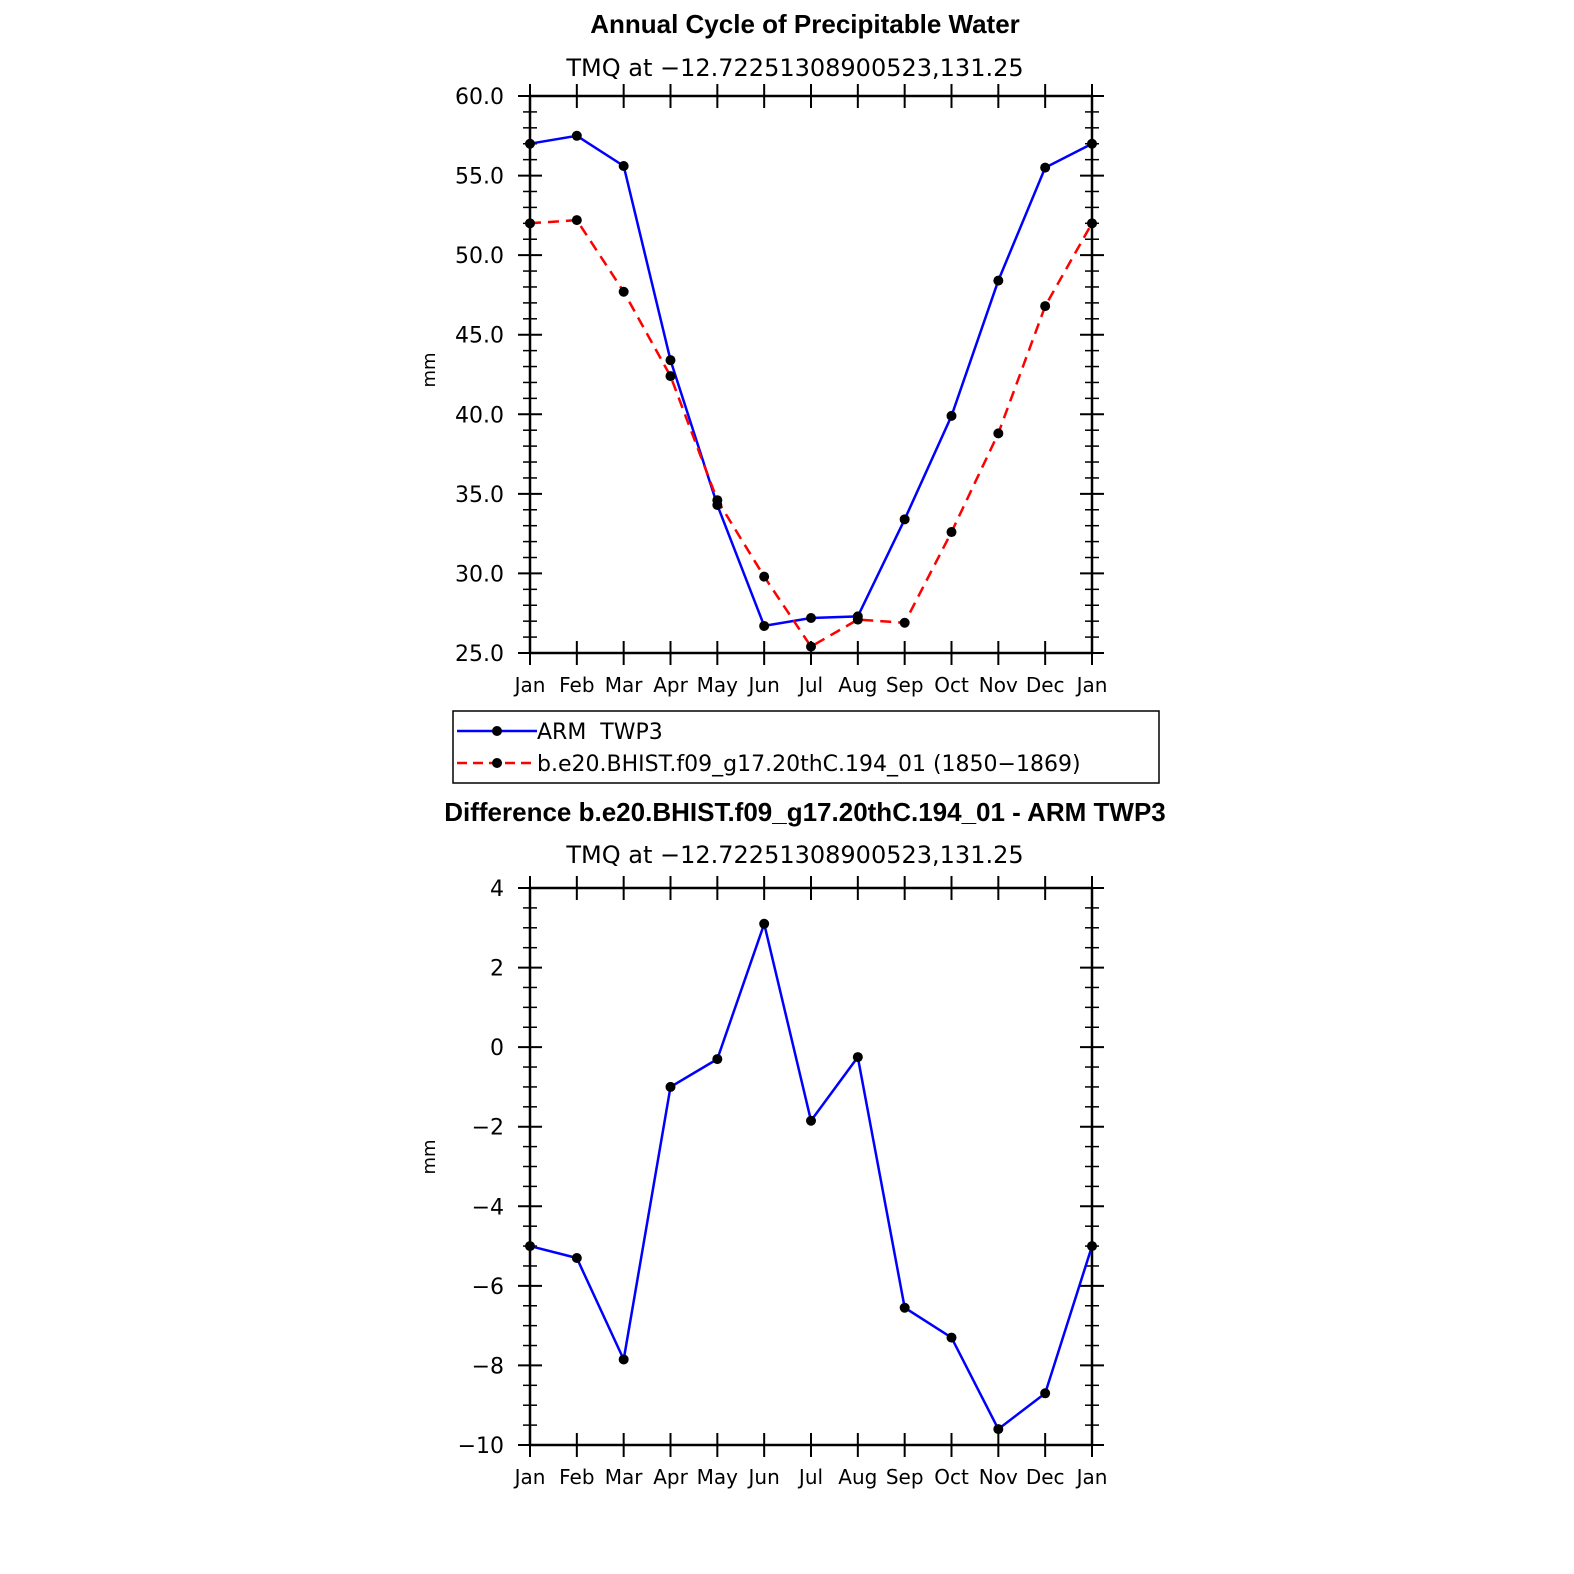 The image size is (1574, 1574). Describe the element at coordinates (479, 97) in the screenshot. I see `y-tick-label: 60.0` at that location.